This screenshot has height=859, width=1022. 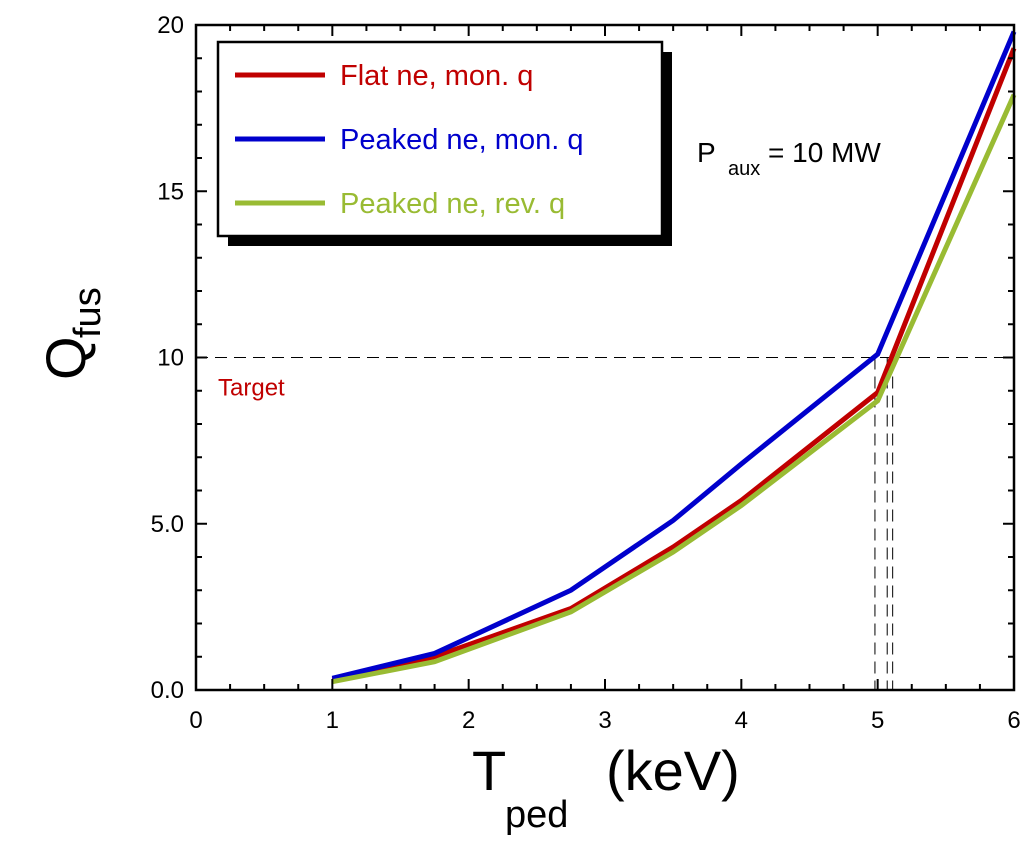 I want to click on y-axis-title: Q fus, so click(x=71, y=333).